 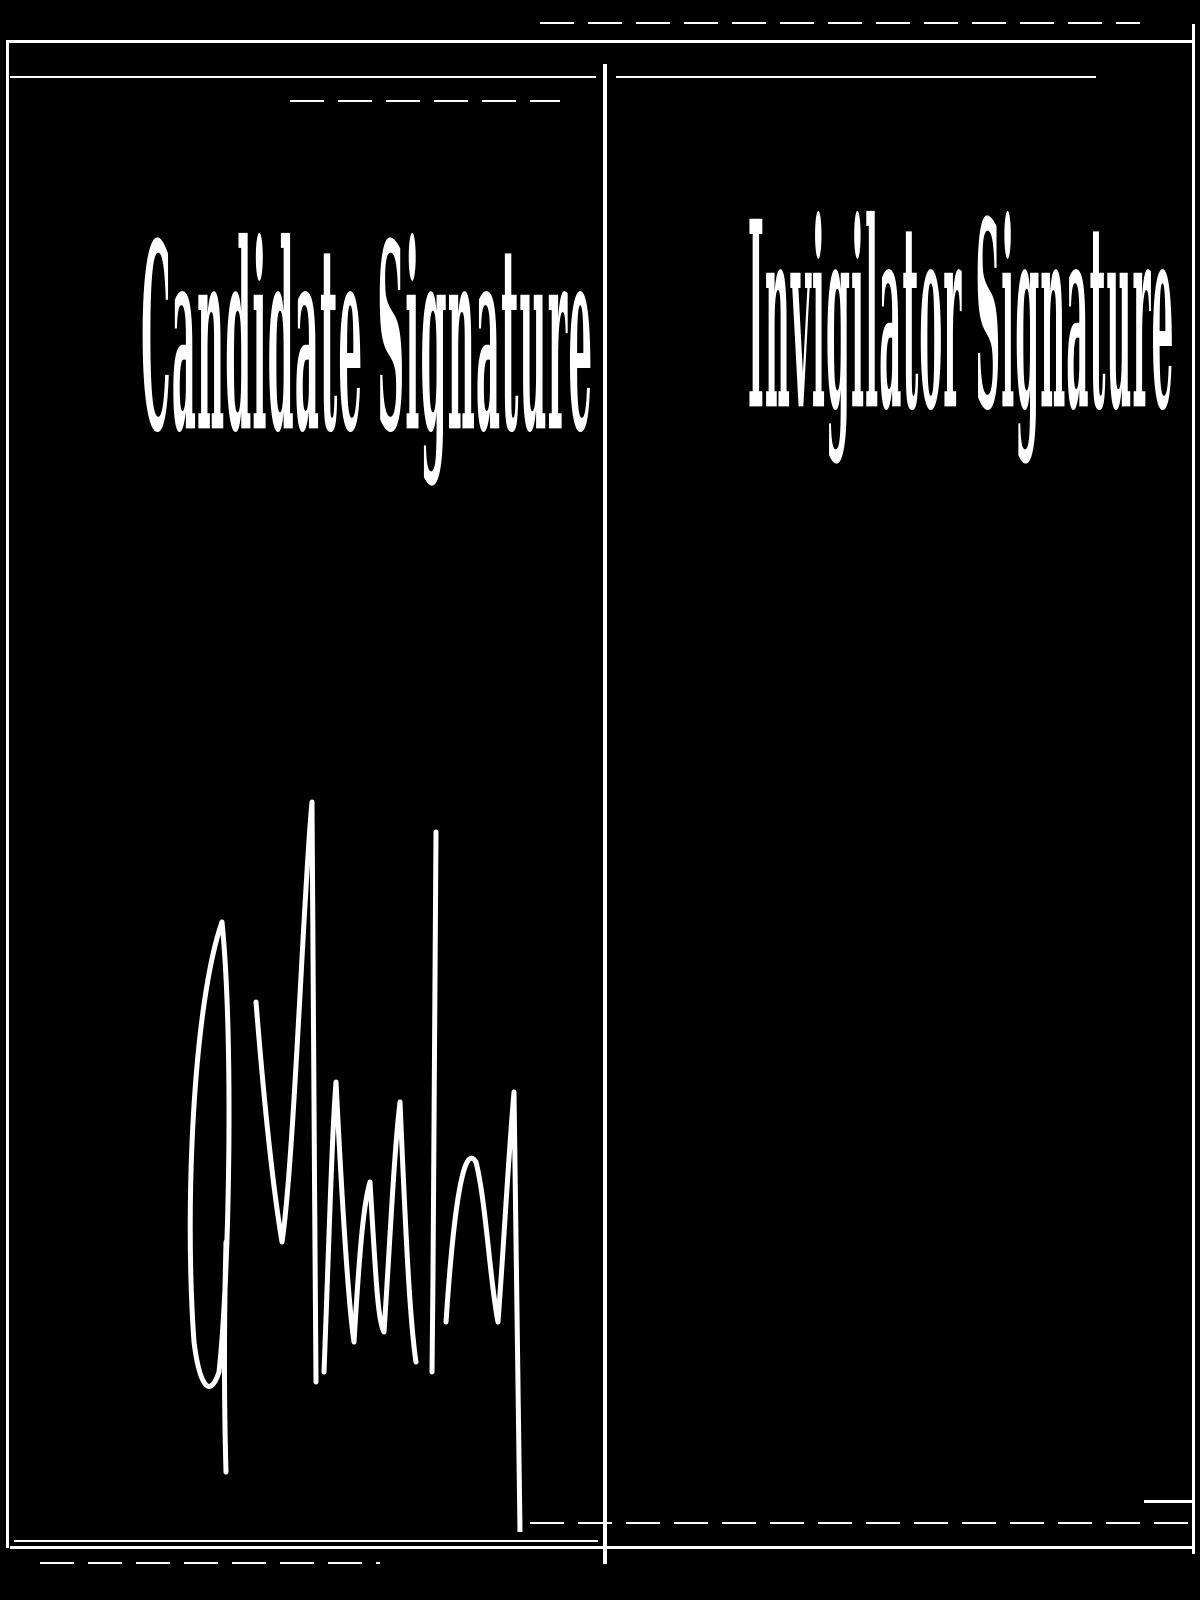 What do you see at coordinates (600, 41) in the screenshot?
I see `top-border` at bounding box center [600, 41].